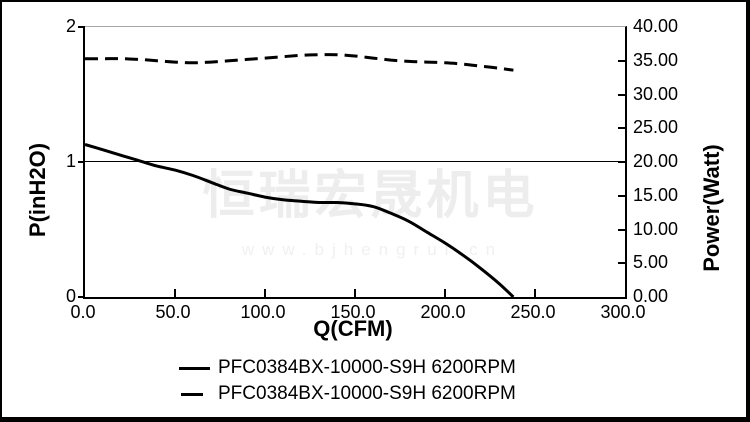 This screenshot has width=750, height=422. Describe the element at coordinates (656, 194) in the screenshot. I see `right-tick-label-15.00: 15.00` at that location.